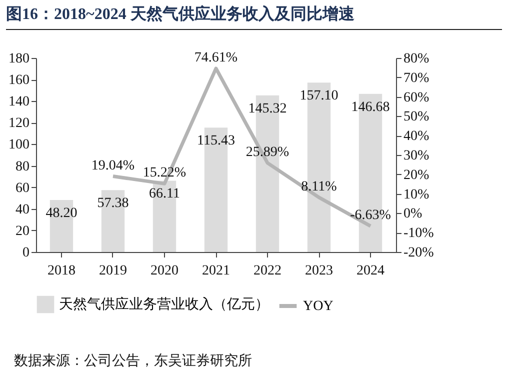  I want to click on y2-tick-label: -20%, so click(419, 253).